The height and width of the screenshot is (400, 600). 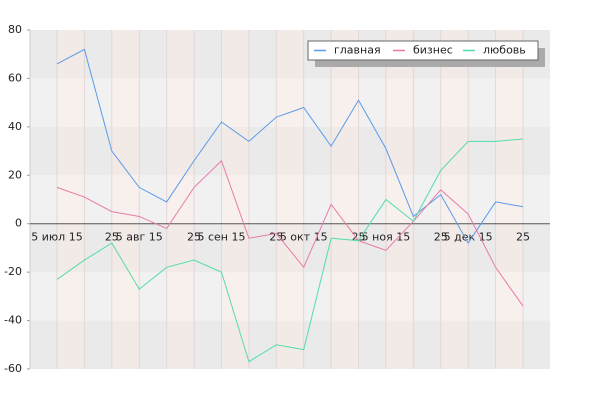 I want to click on y-tick-label: -40, so click(x=13, y=320).